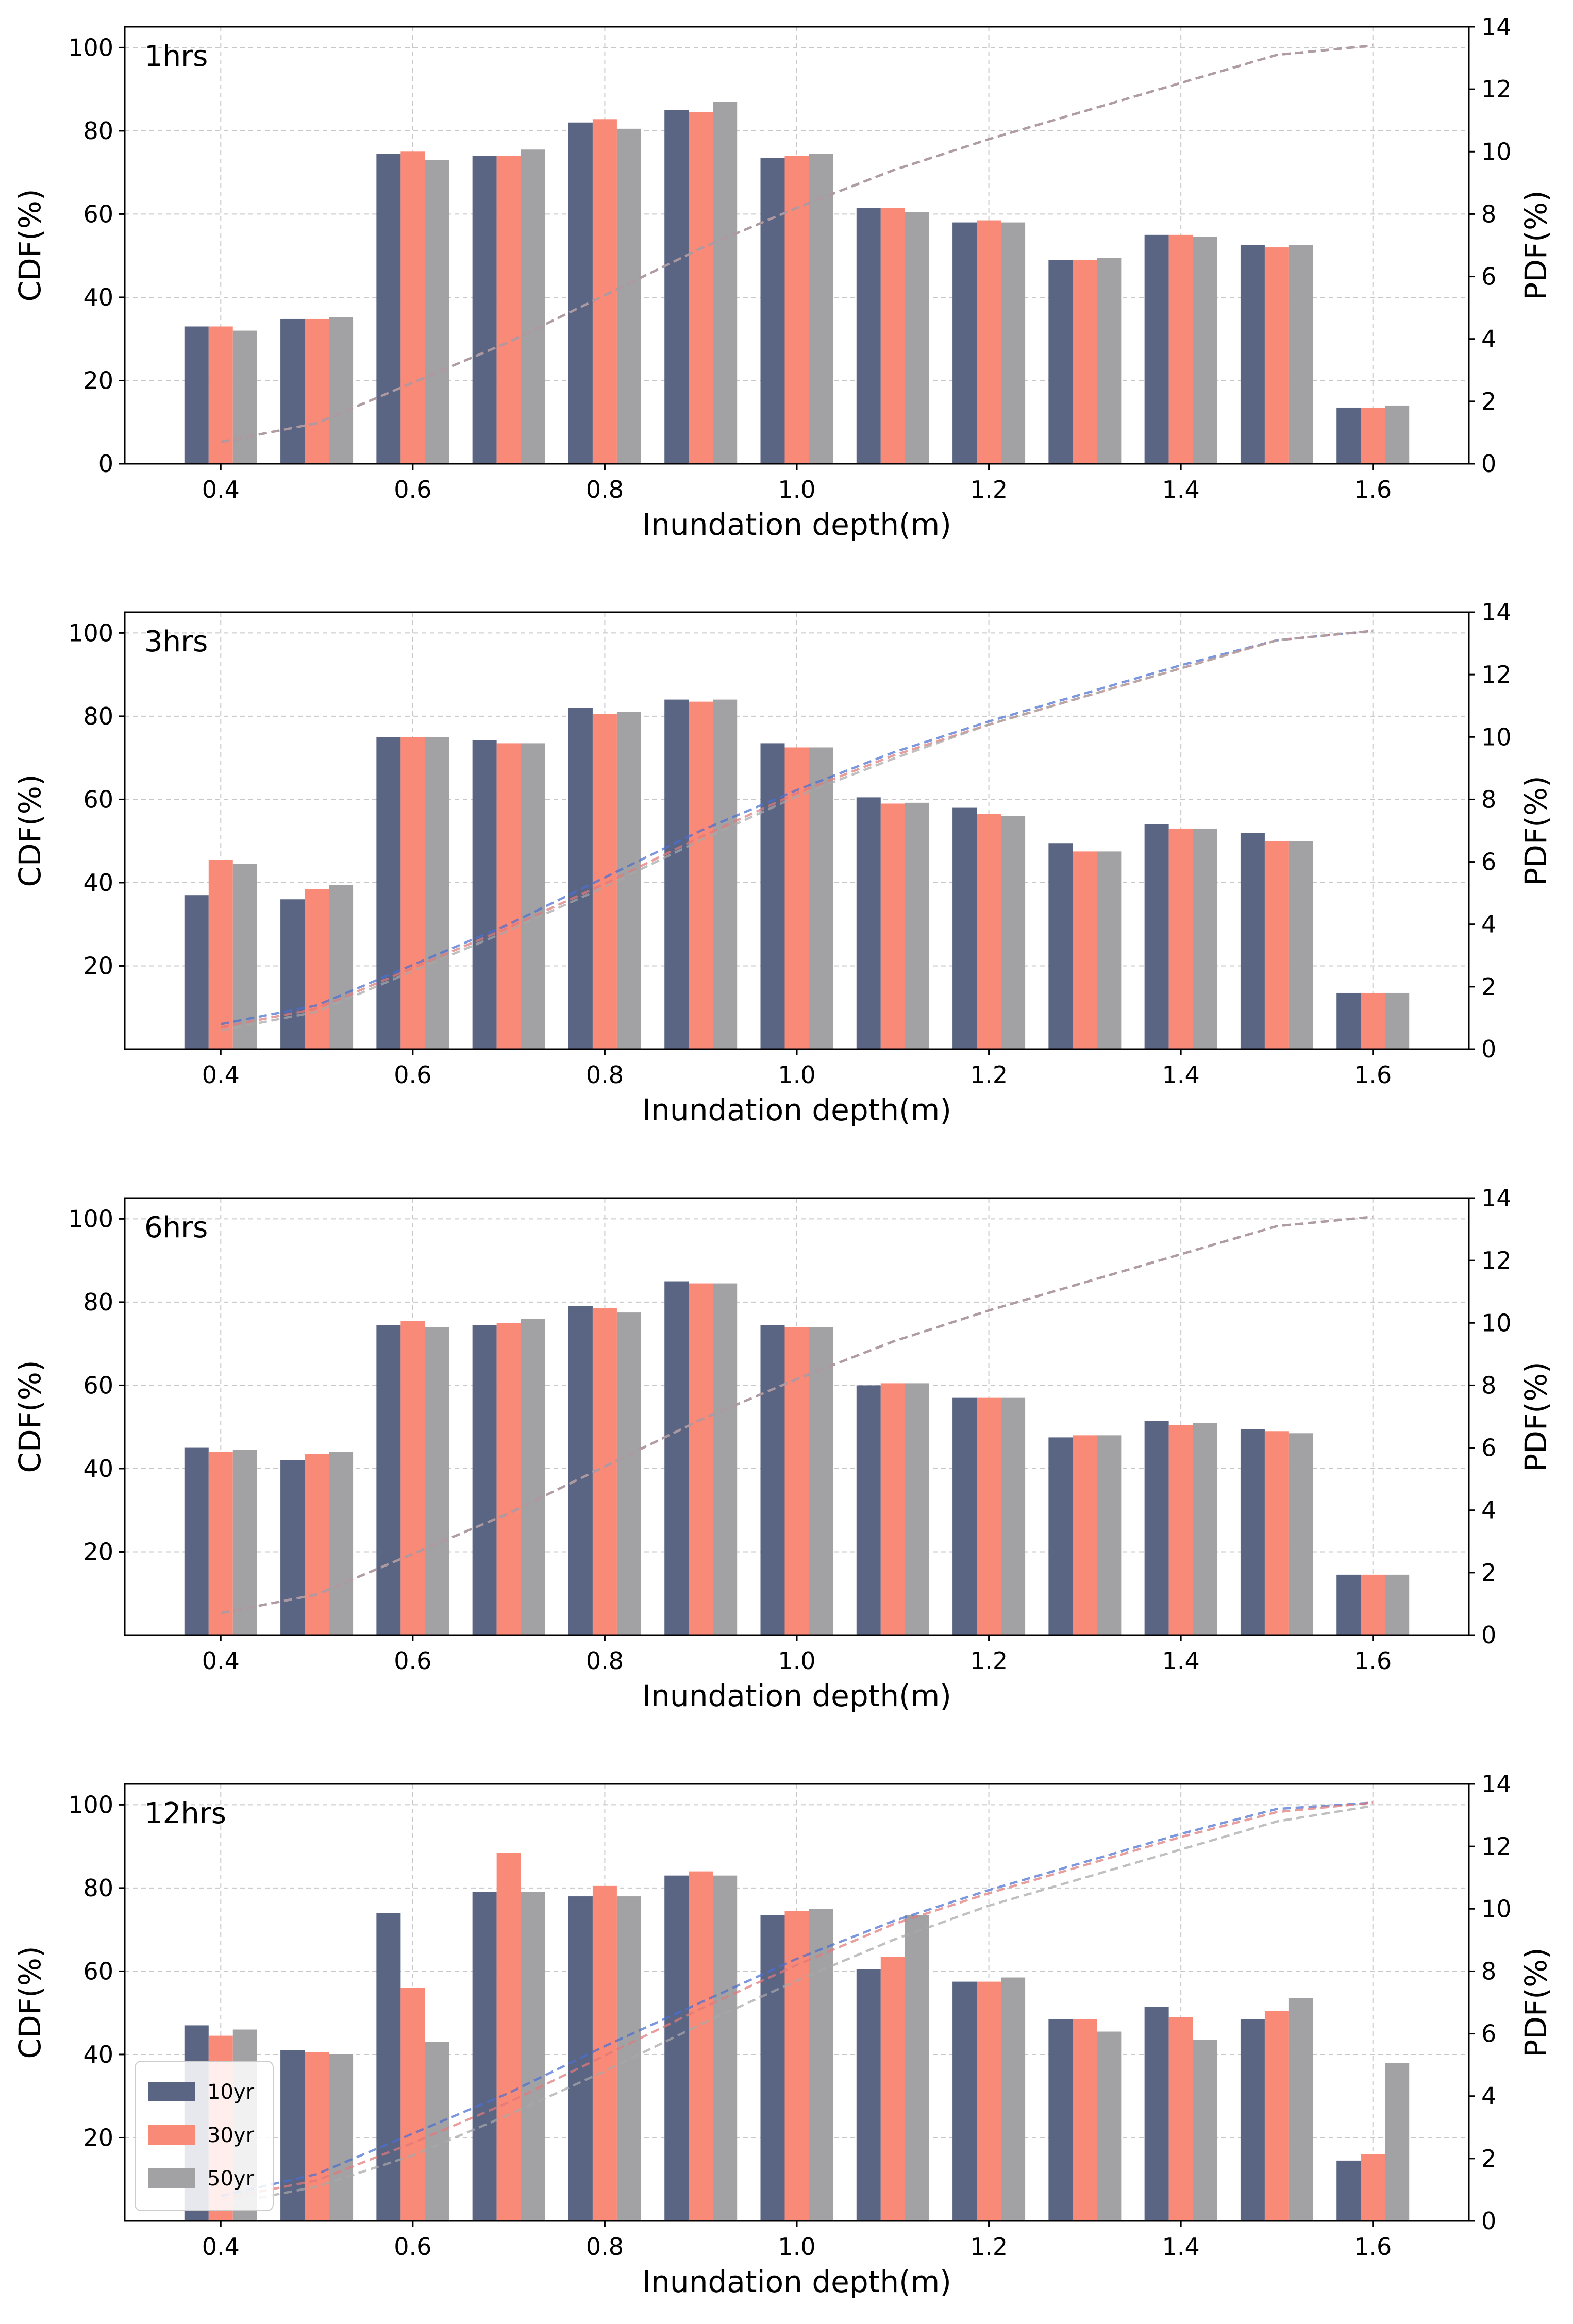 The height and width of the screenshot is (2324, 1573). What do you see at coordinates (1496, 89) in the screenshot?
I see `y-right-tick-label: 12` at bounding box center [1496, 89].